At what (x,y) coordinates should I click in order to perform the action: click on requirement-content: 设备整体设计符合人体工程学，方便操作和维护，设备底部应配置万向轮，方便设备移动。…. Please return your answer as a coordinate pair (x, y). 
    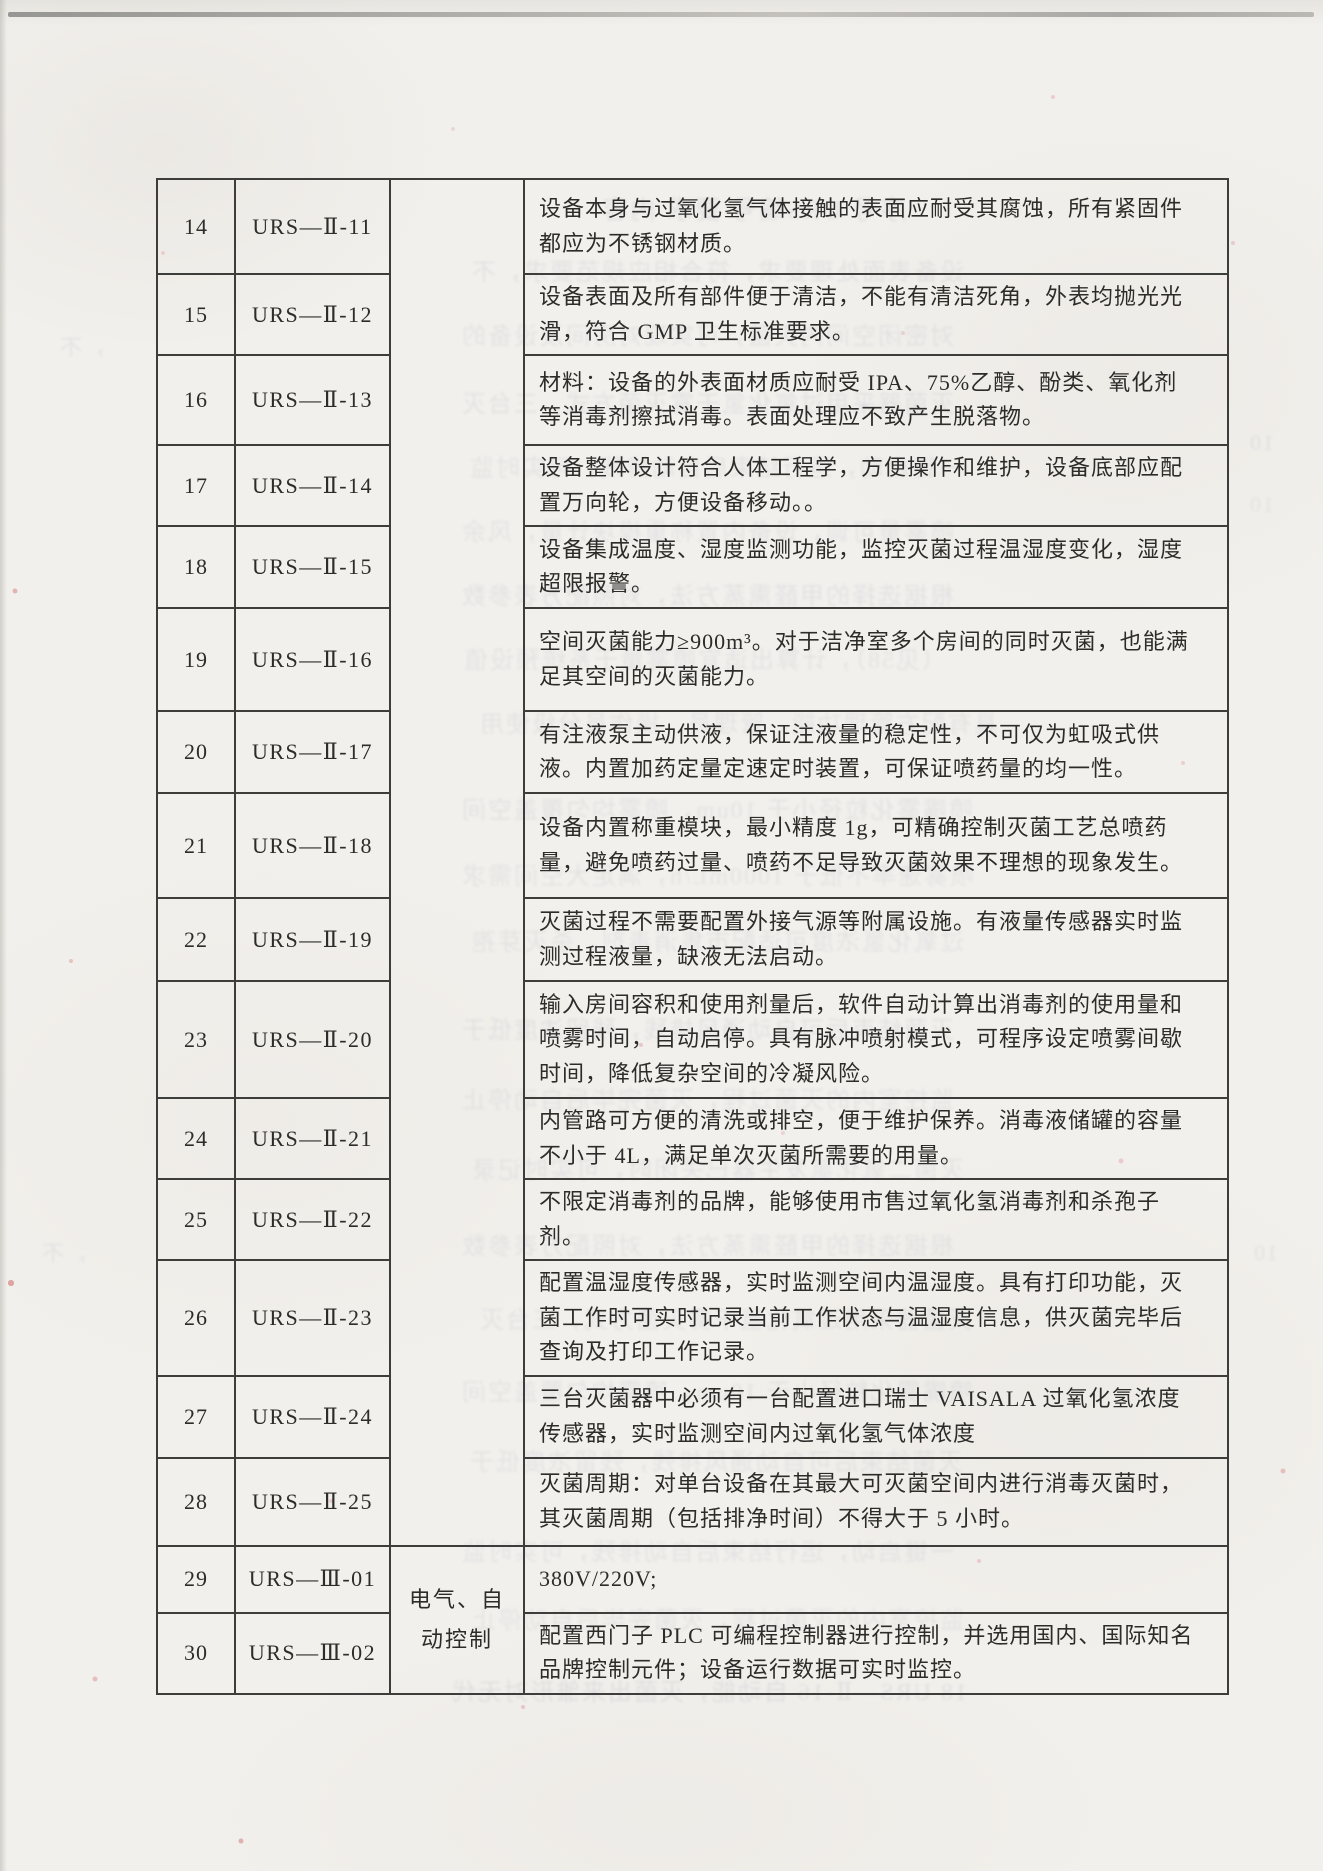
    Looking at the image, I should click on (876, 485).